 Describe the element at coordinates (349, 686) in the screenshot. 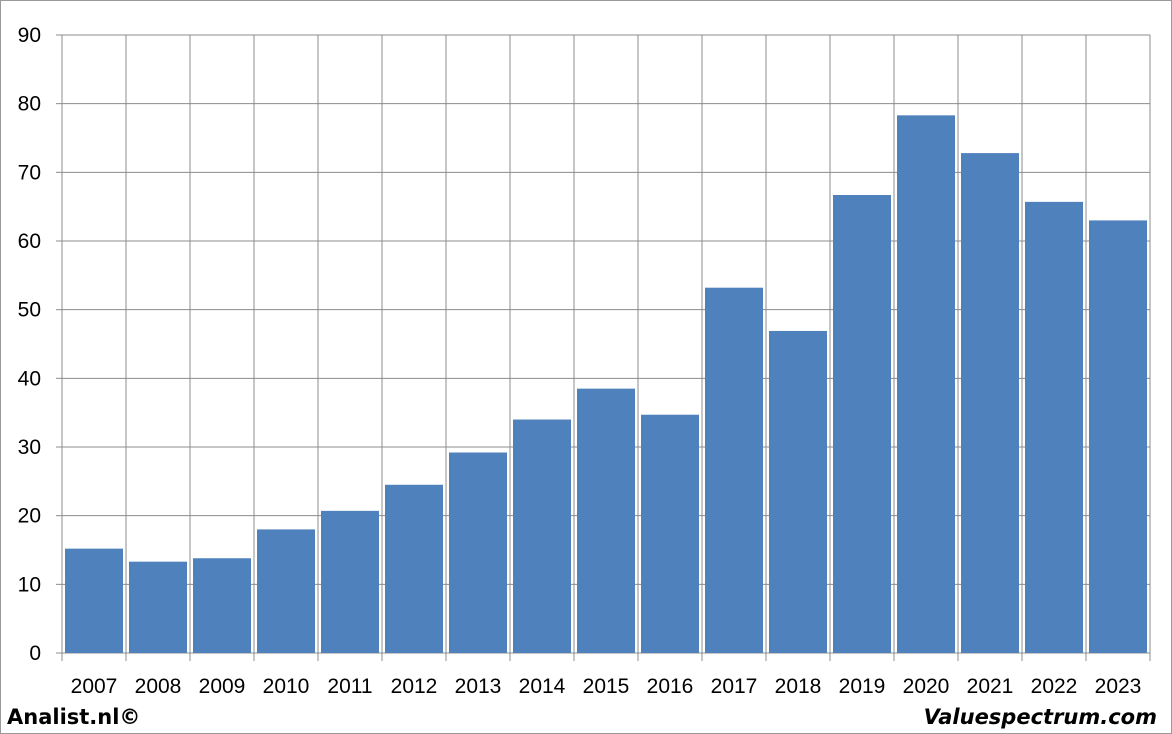

I see `x-tick-label: 2011` at that location.